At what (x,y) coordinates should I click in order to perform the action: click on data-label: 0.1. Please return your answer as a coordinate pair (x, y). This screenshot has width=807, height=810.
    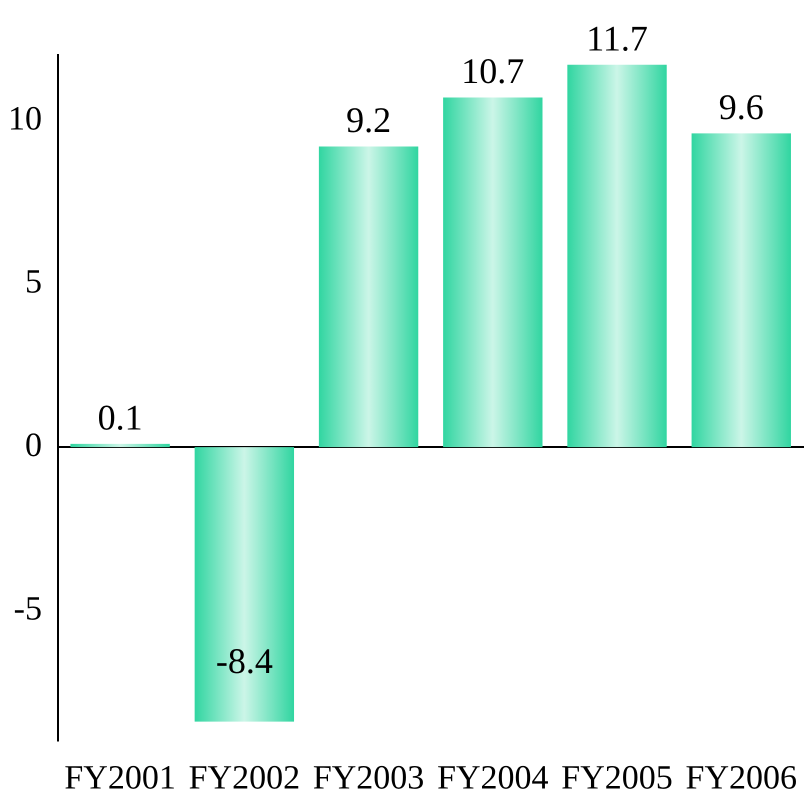
    Looking at the image, I should click on (120, 417).